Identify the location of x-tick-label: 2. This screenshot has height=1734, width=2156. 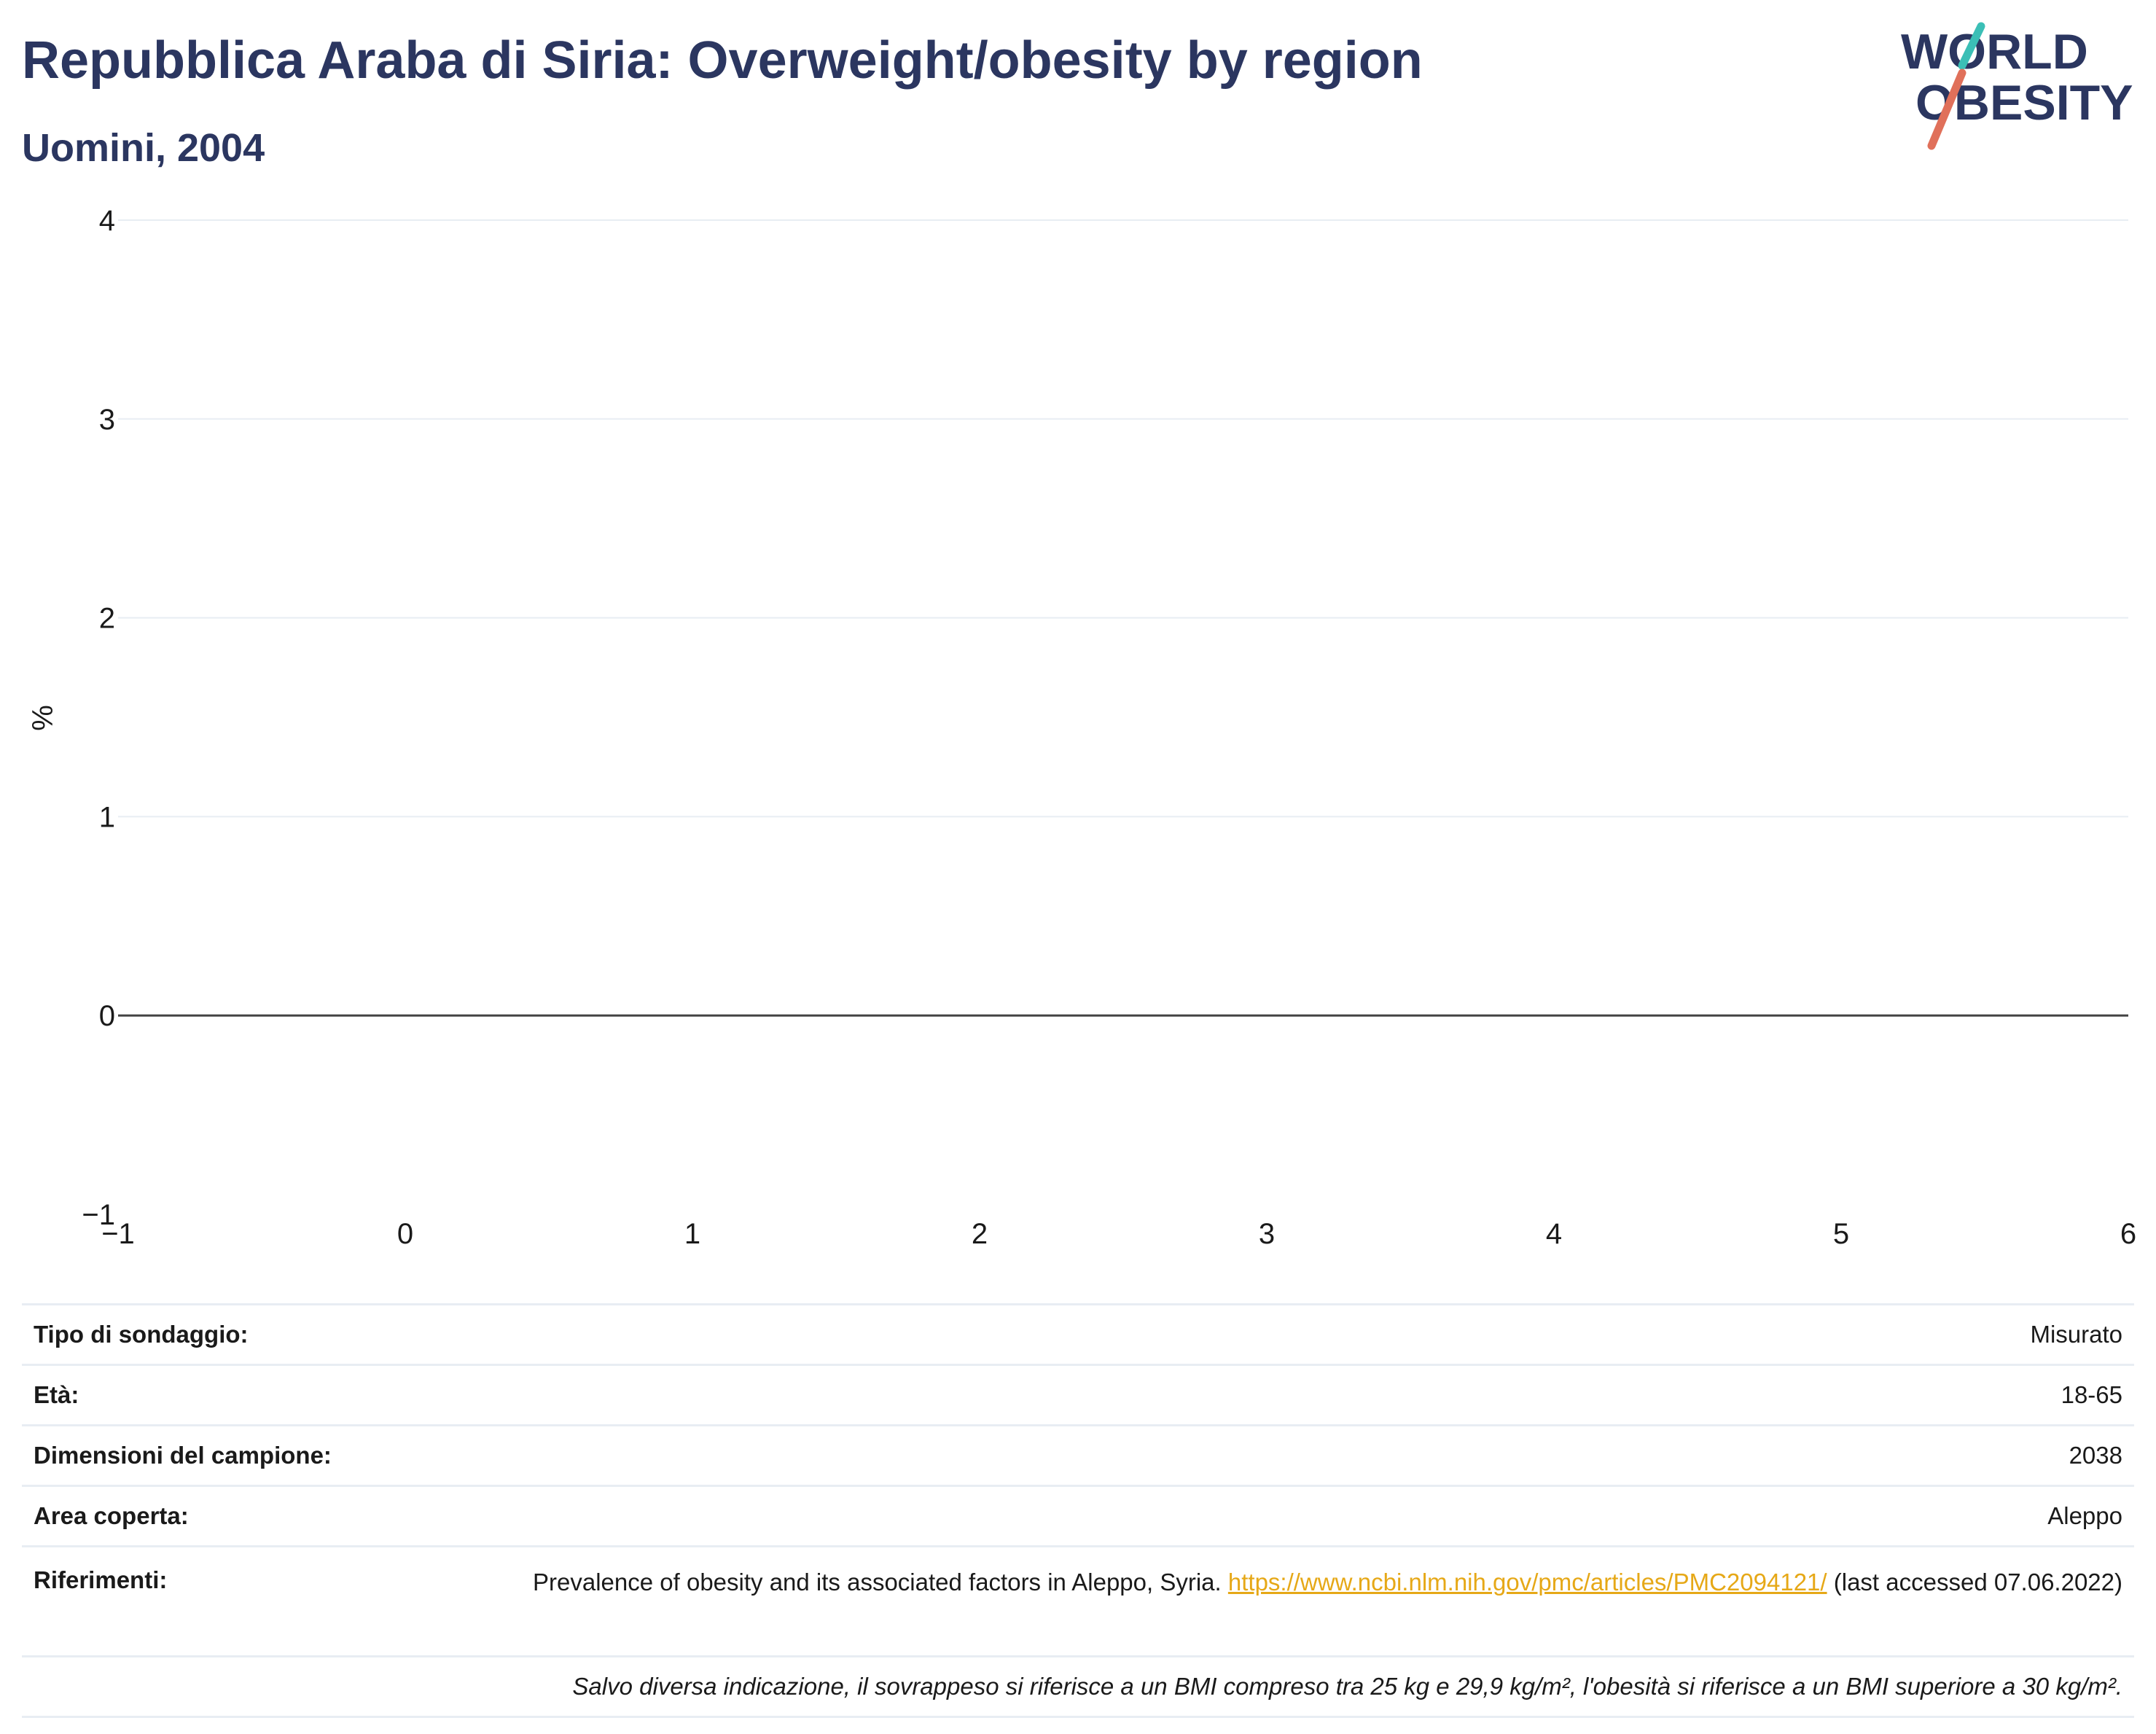
(980, 1234).